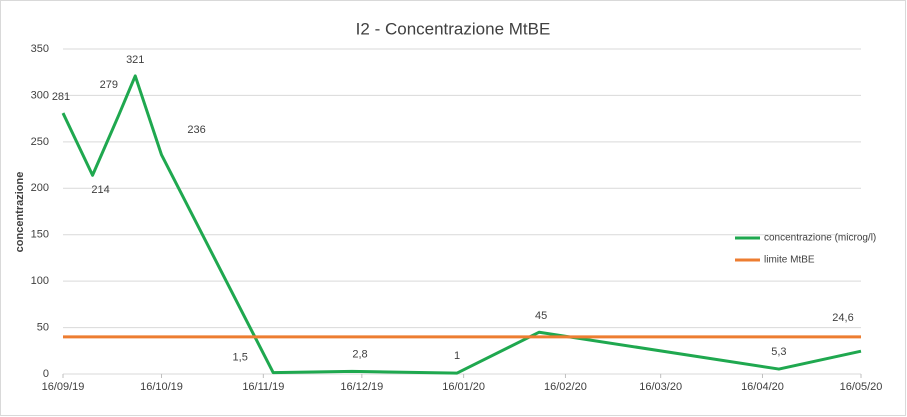 The image size is (907, 417). I want to click on x-tick-label: 16/10/19, so click(161, 387).